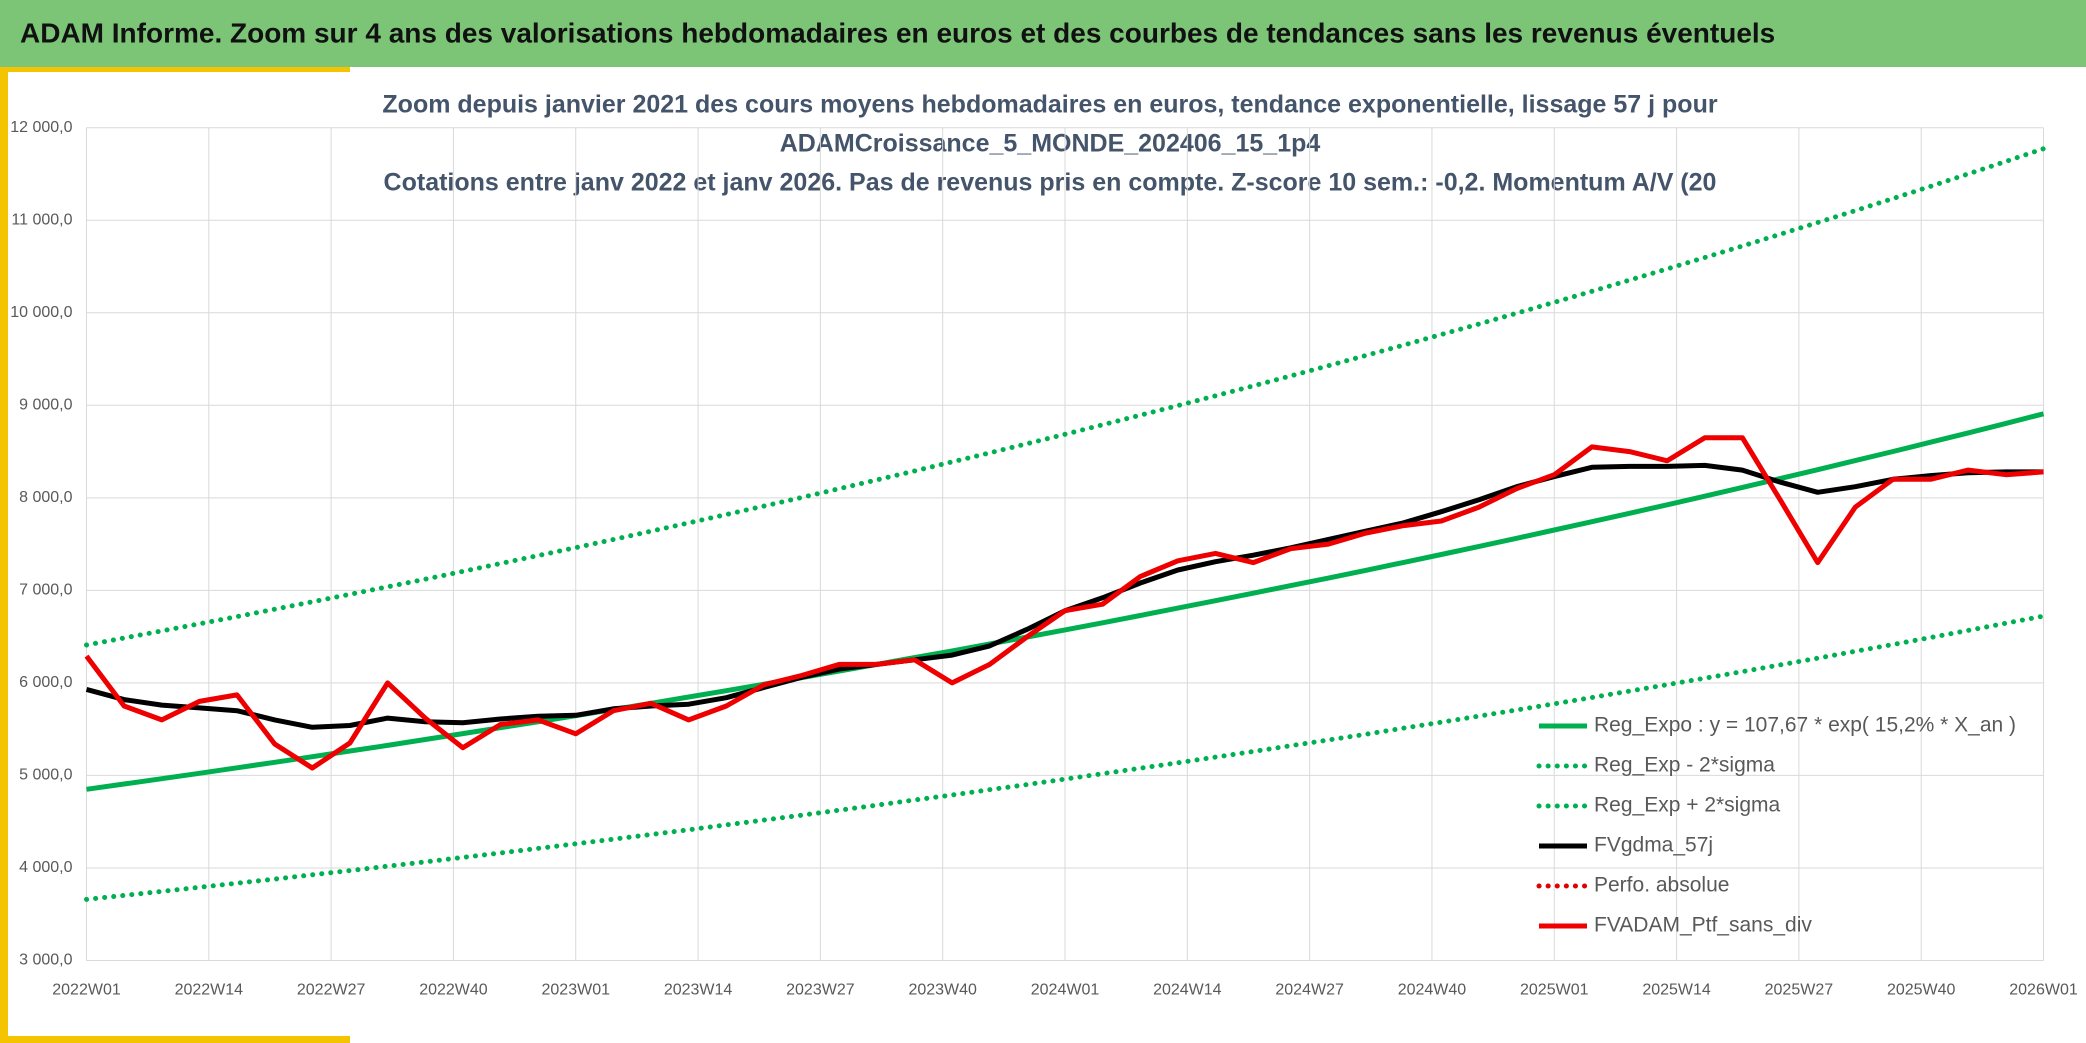 Image resolution: width=2086 pixels, height=1043 pixels. I want to click on x-tick-label: 2024W40, so click(1432, 990).